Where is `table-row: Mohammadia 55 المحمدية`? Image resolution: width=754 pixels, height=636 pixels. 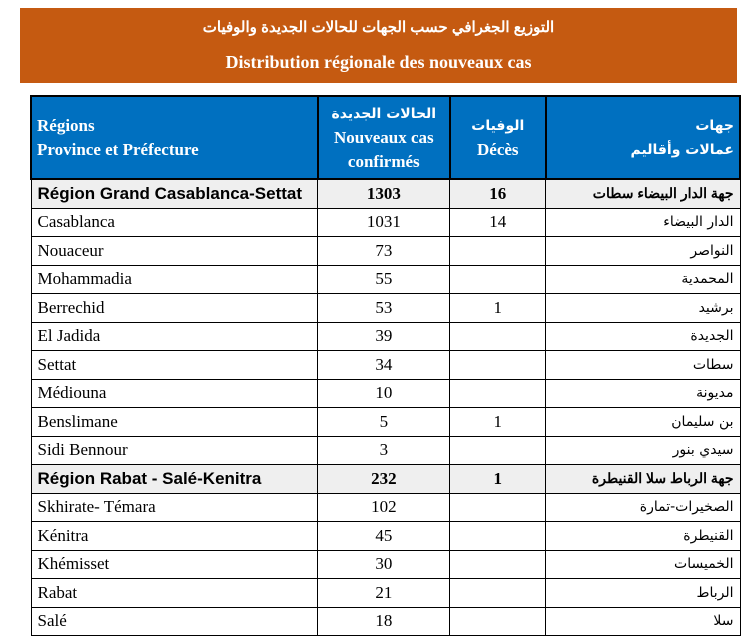
table-row: Mohammadia 55 المحمدية is located at coordinates (385, 279).